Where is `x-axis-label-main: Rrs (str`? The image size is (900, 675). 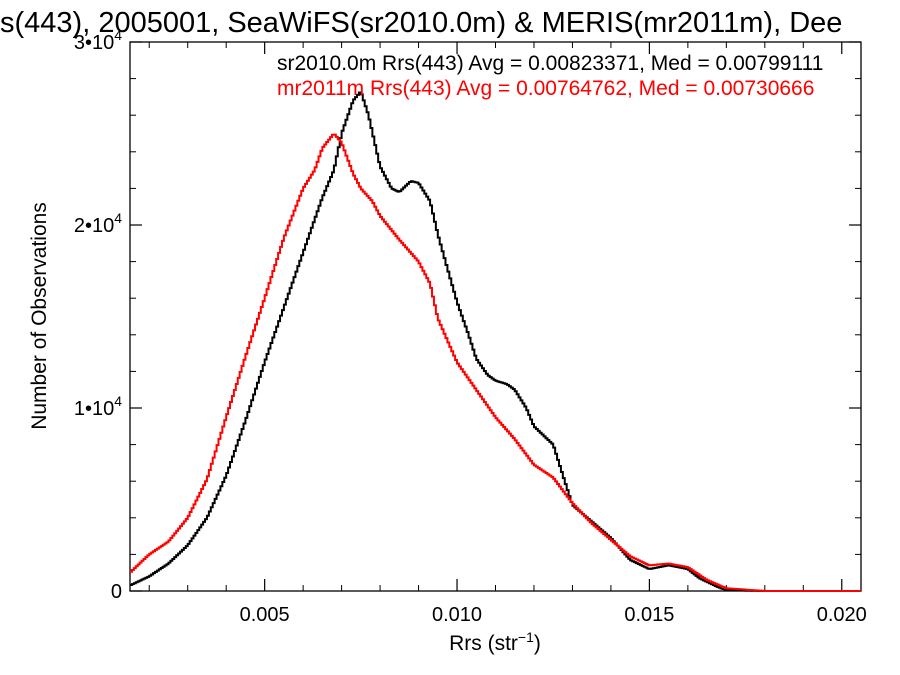 x-axis-label-main: Rrs (str is located at coordinates (483, 643).